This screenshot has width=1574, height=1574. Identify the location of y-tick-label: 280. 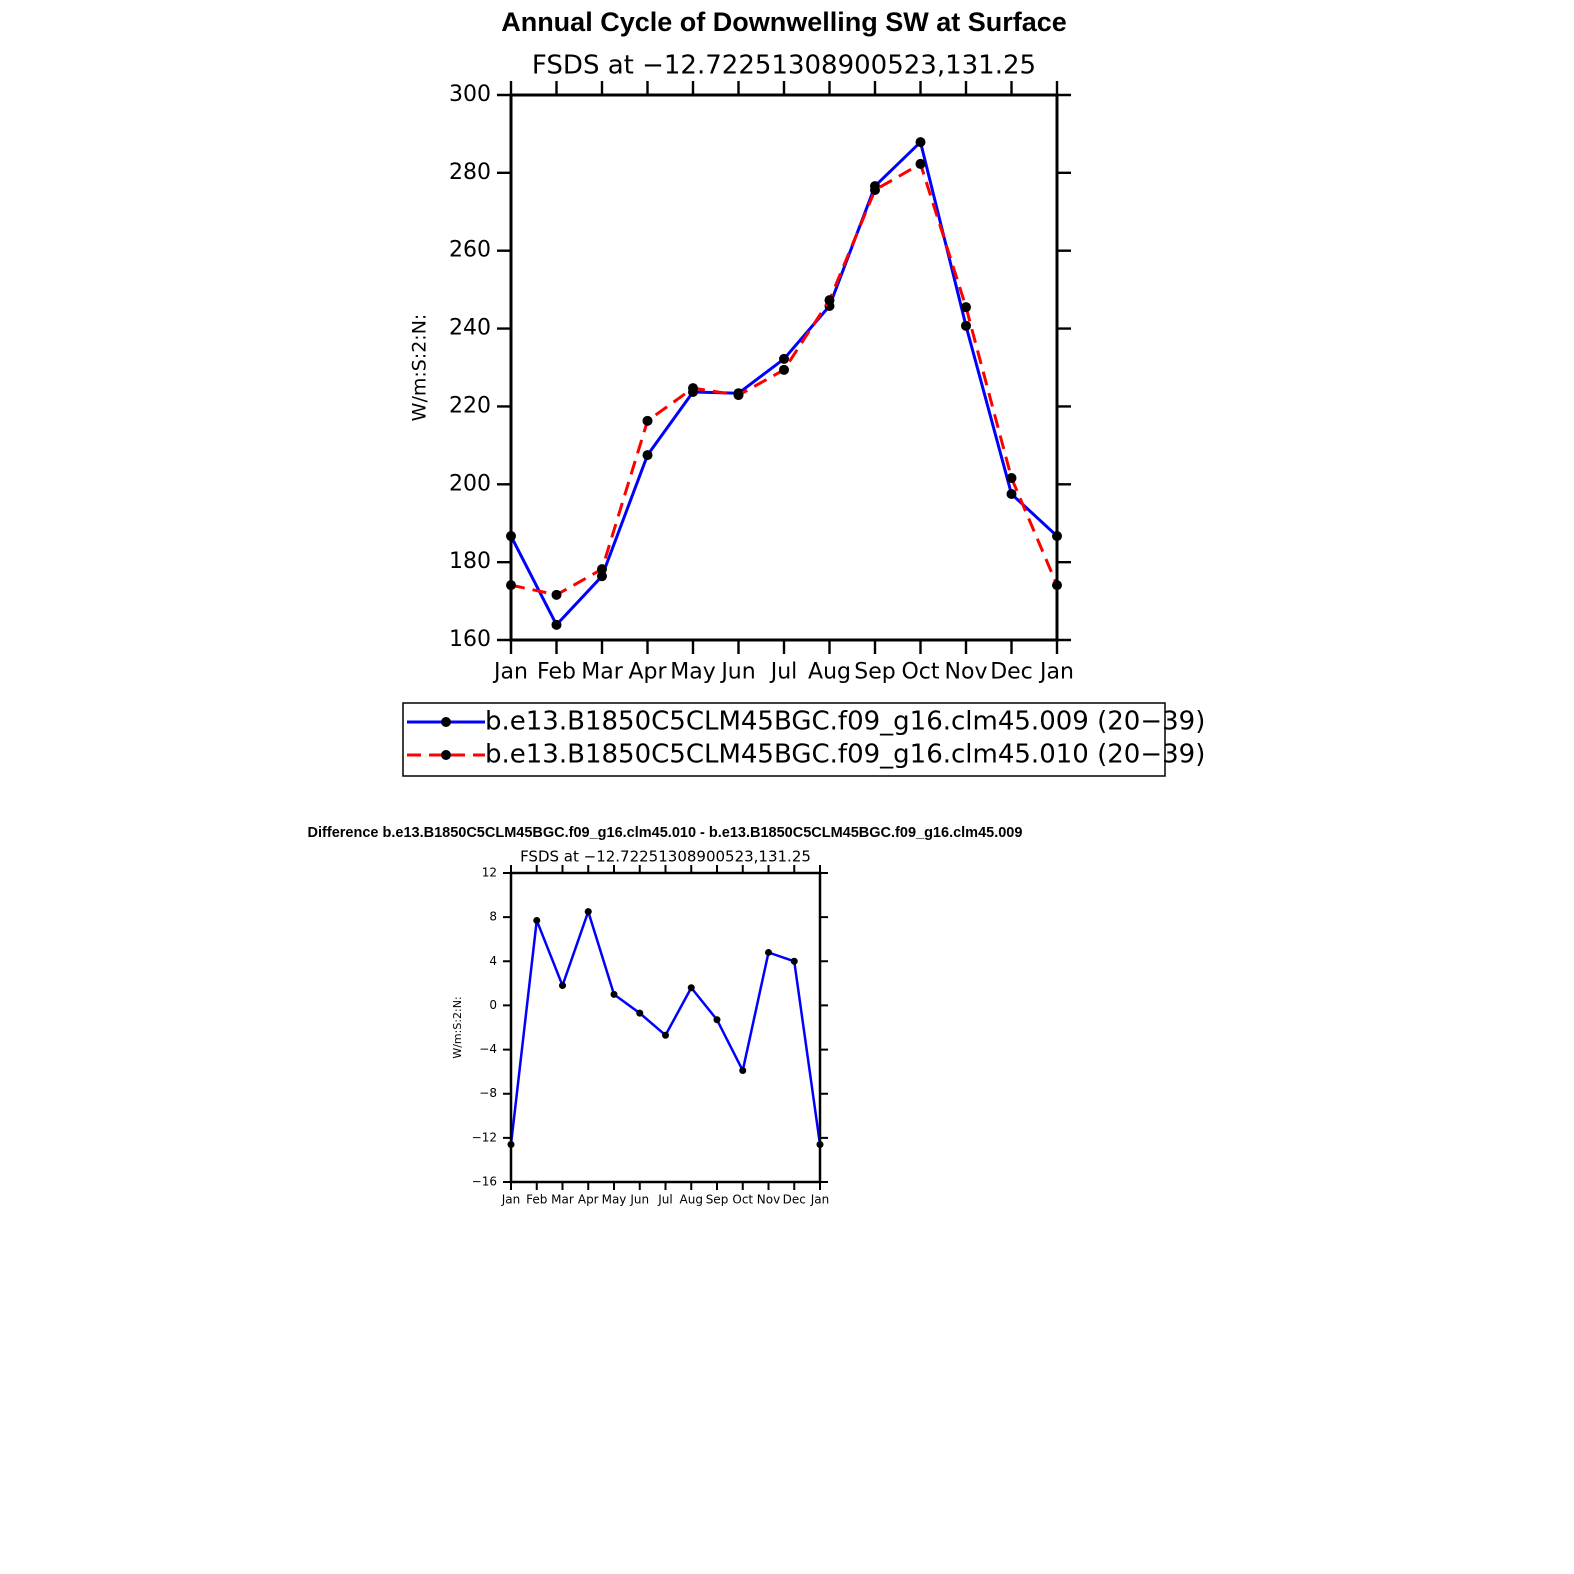
(470, 172).